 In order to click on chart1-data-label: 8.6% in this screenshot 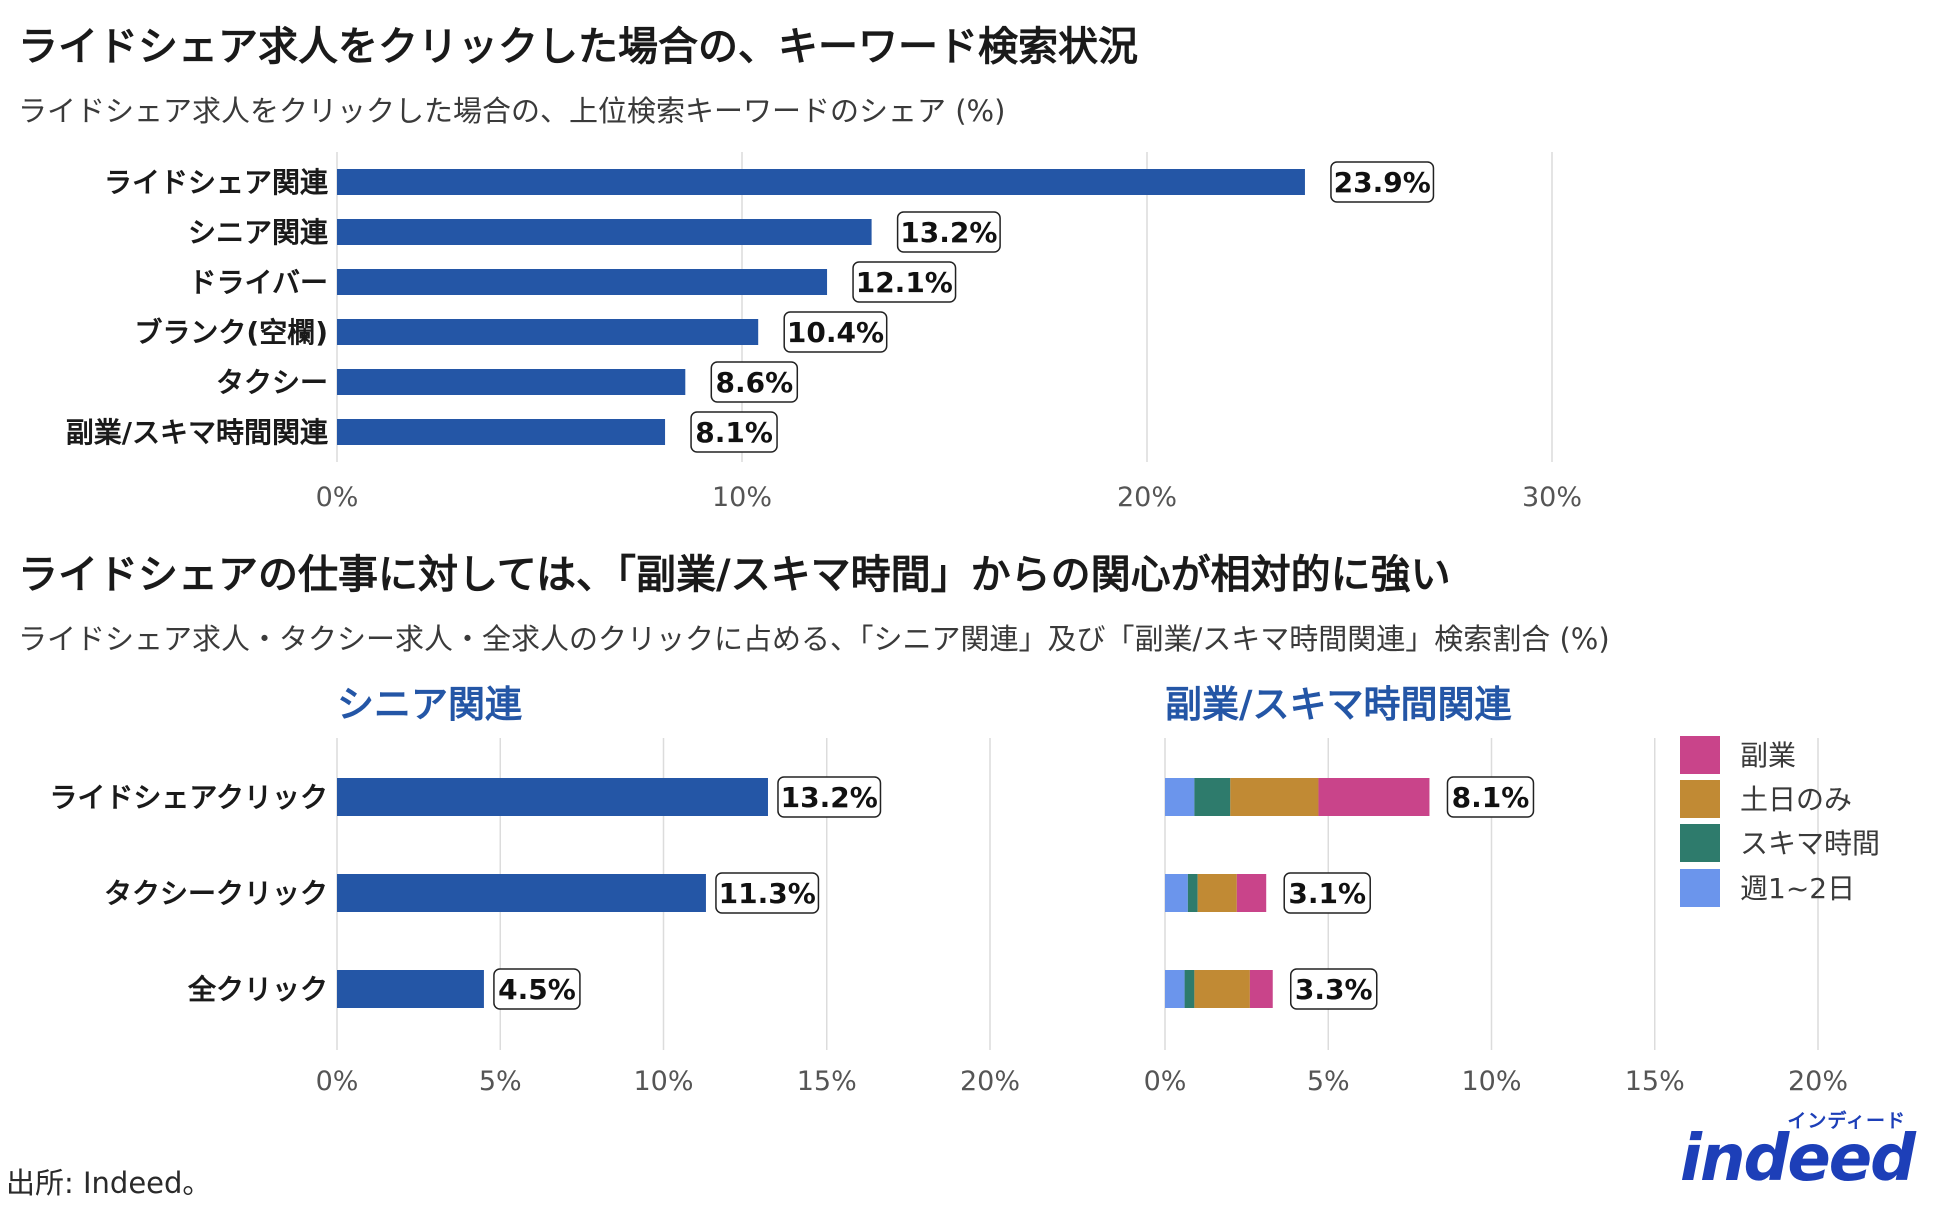, I will do `click(754, 382)`.